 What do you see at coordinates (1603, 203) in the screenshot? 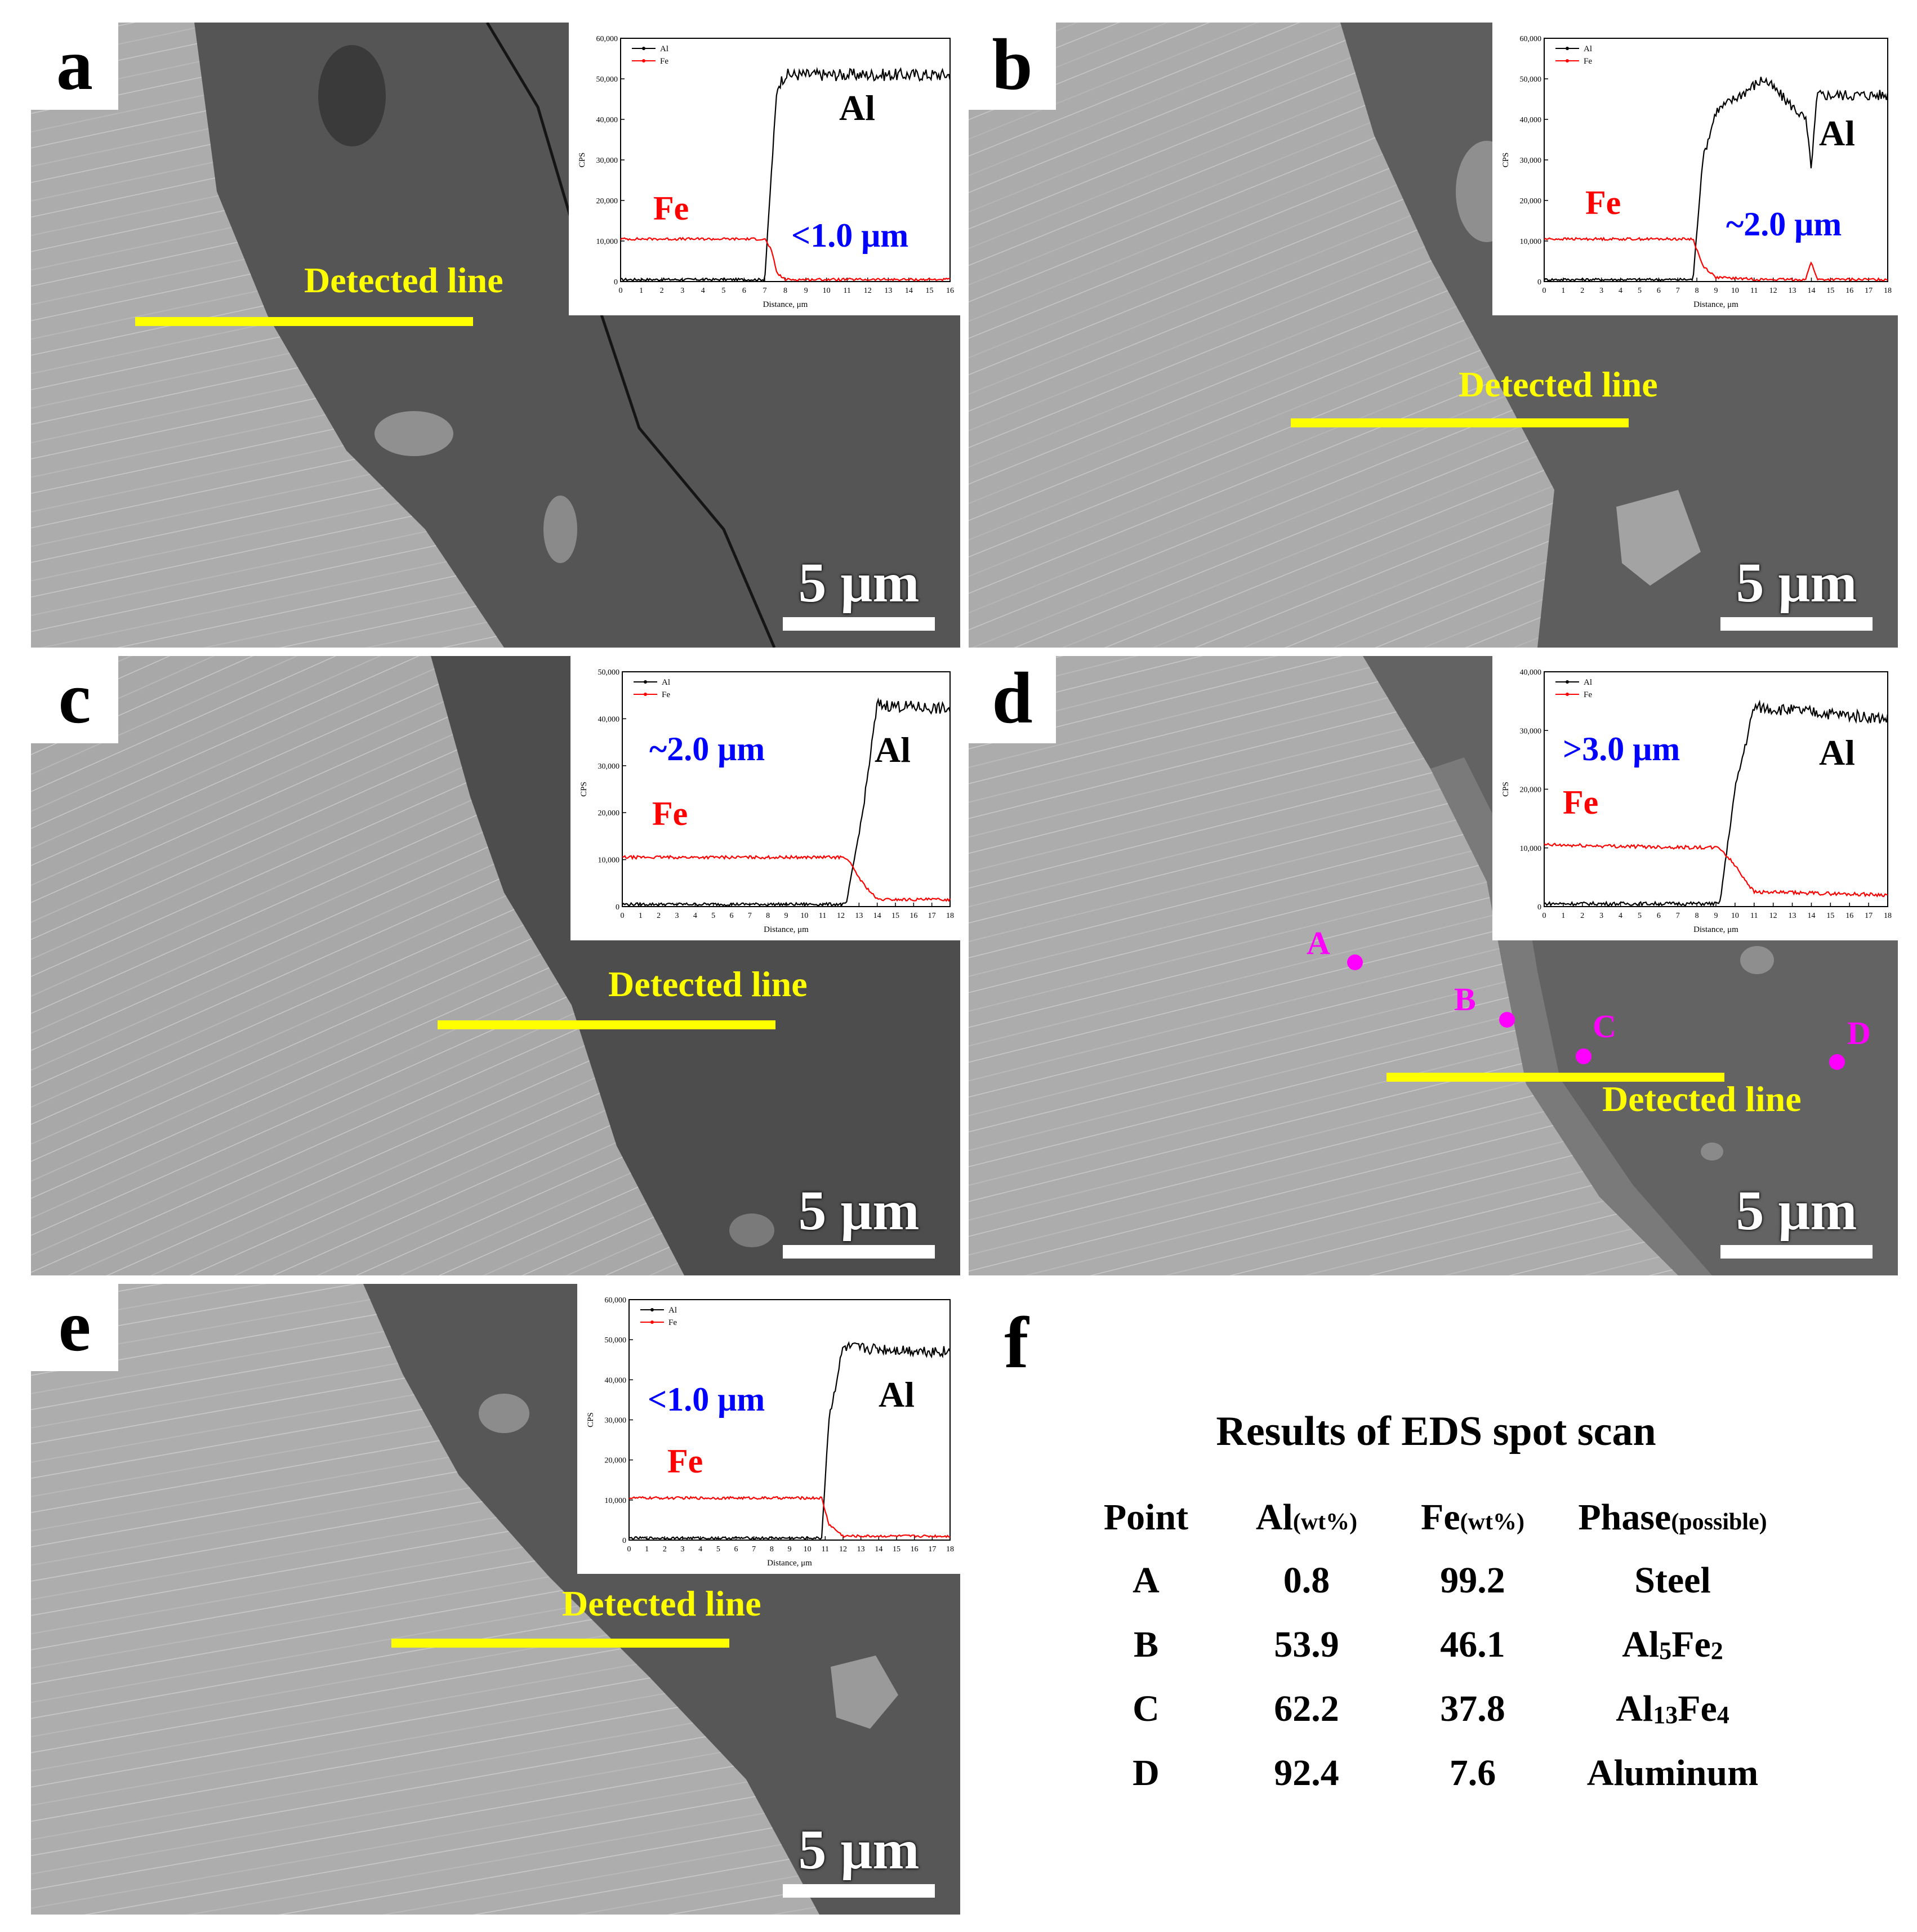
I see `fe-label-b: Fe` at bounding box center [1603, 203].